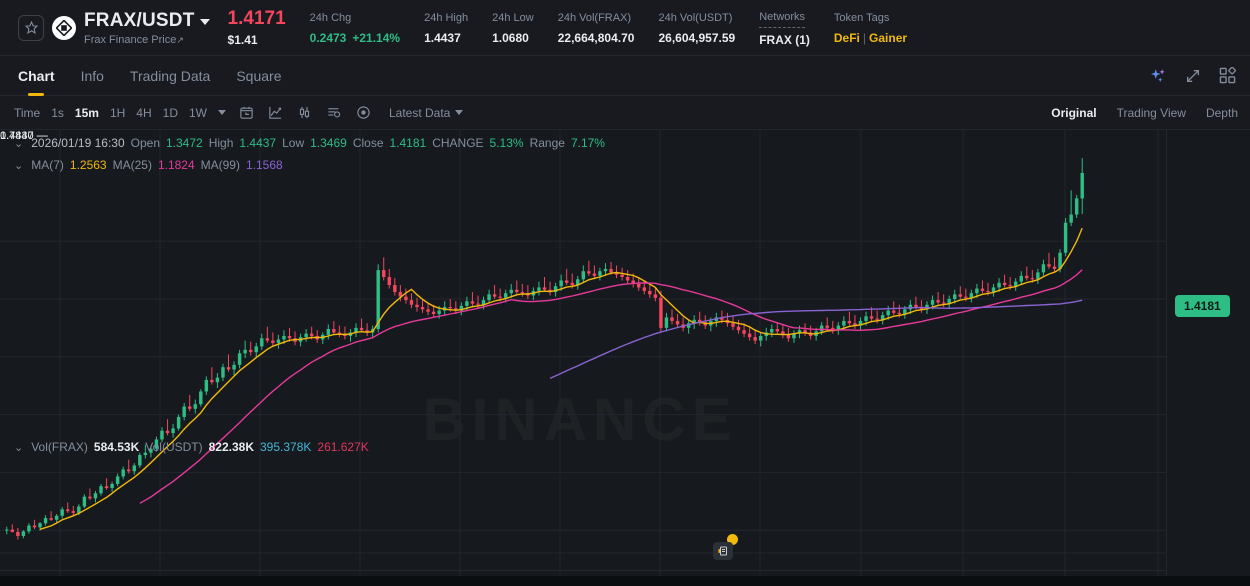  Describe the element at coordinates (1227, 75) in the screenshot. I see `layout-grid-icon` at that location.